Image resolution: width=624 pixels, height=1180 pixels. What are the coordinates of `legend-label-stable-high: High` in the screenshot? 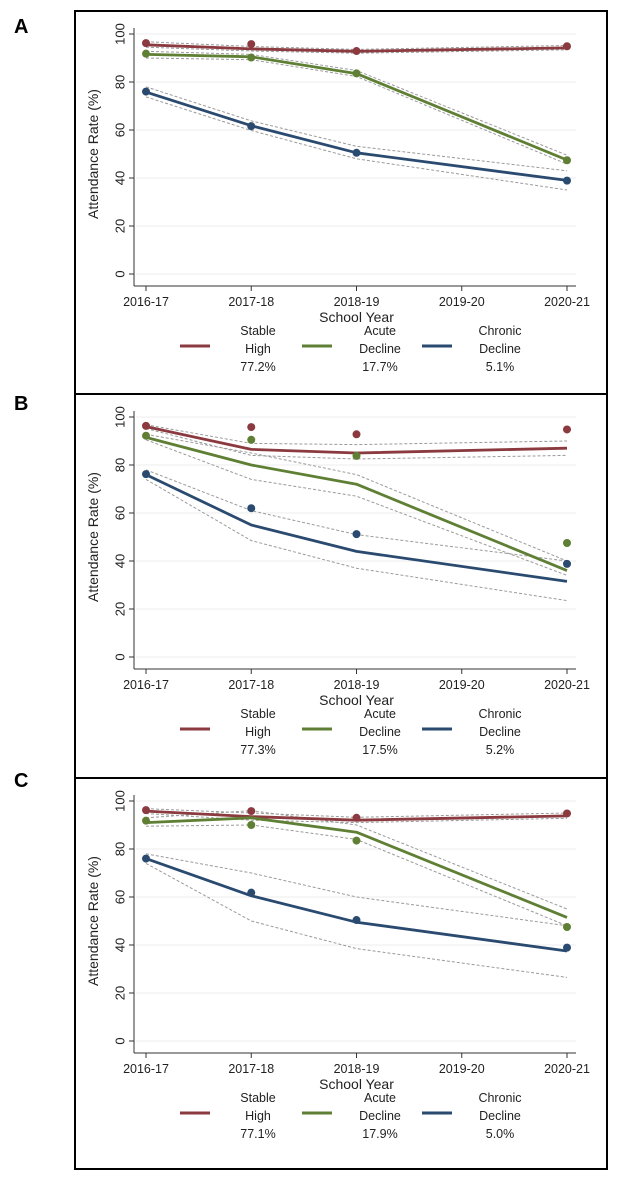 It's located at (258, 349).